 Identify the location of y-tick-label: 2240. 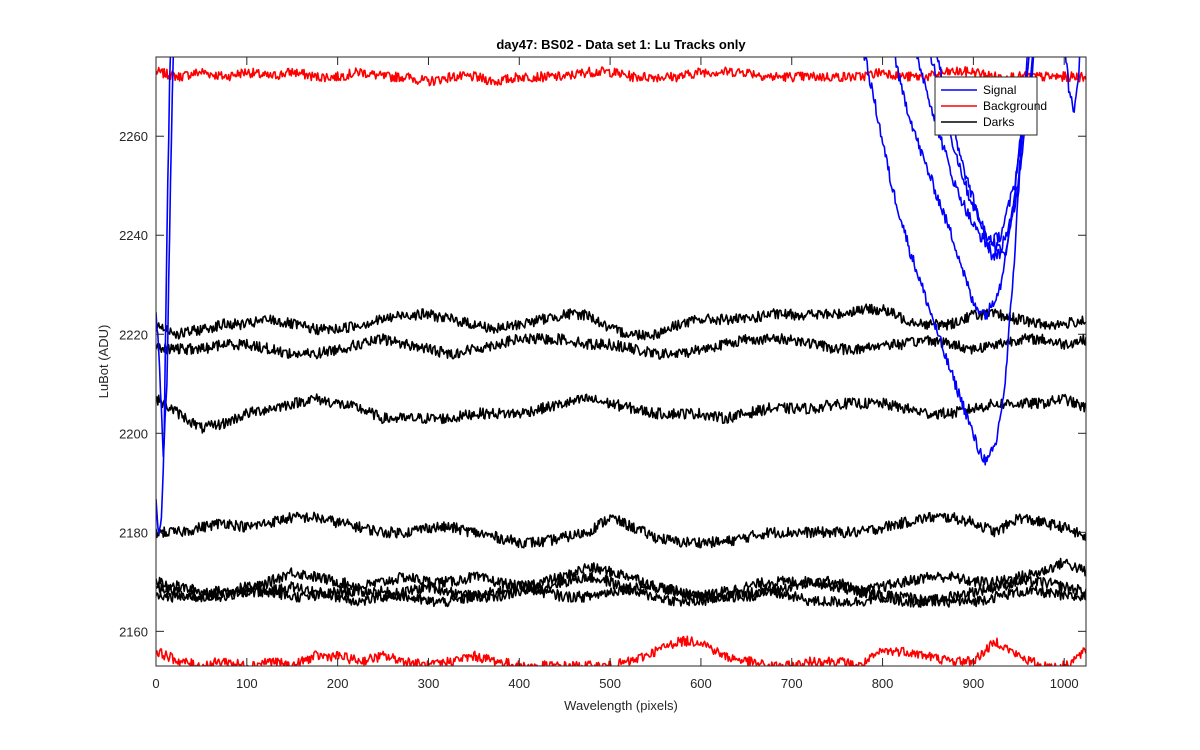
(133, 235).